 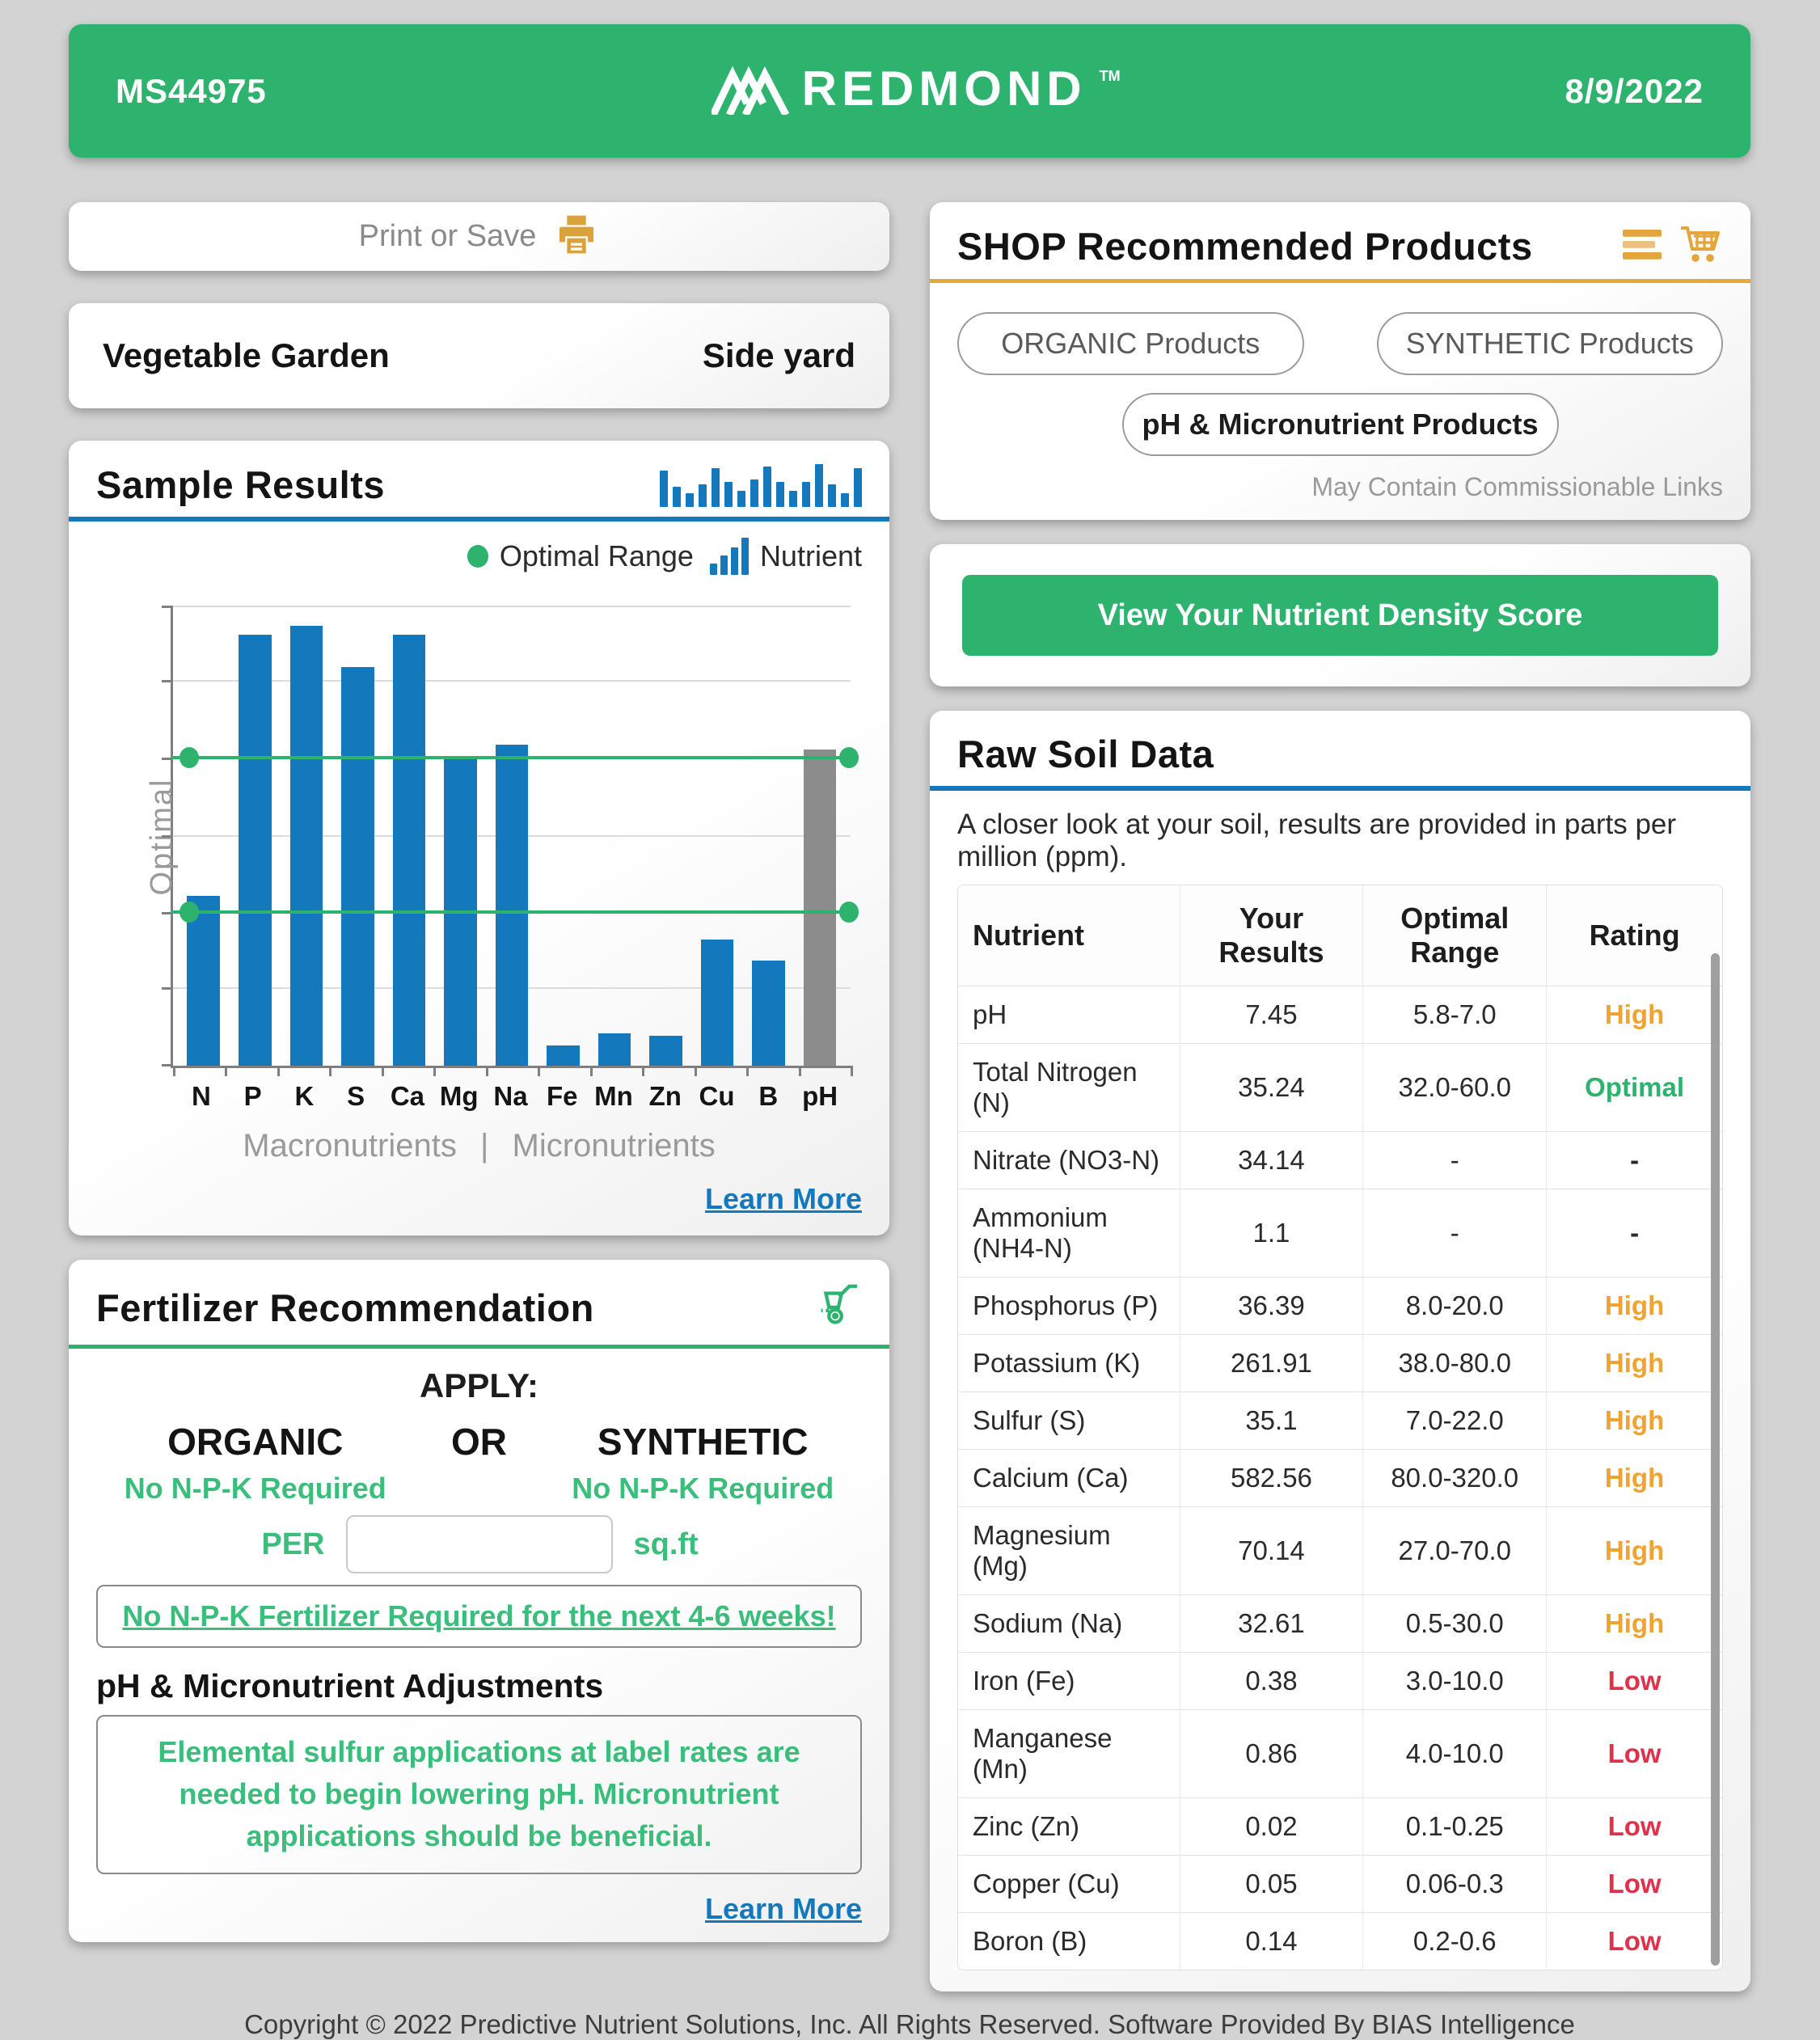 What do you see at coordinates (1340, 1087) in the screenshot?
I see `table-row: Total Nitrogen (N) 35.24 32.0-60.0 Optimal` at bounding box center [1340, 1087].